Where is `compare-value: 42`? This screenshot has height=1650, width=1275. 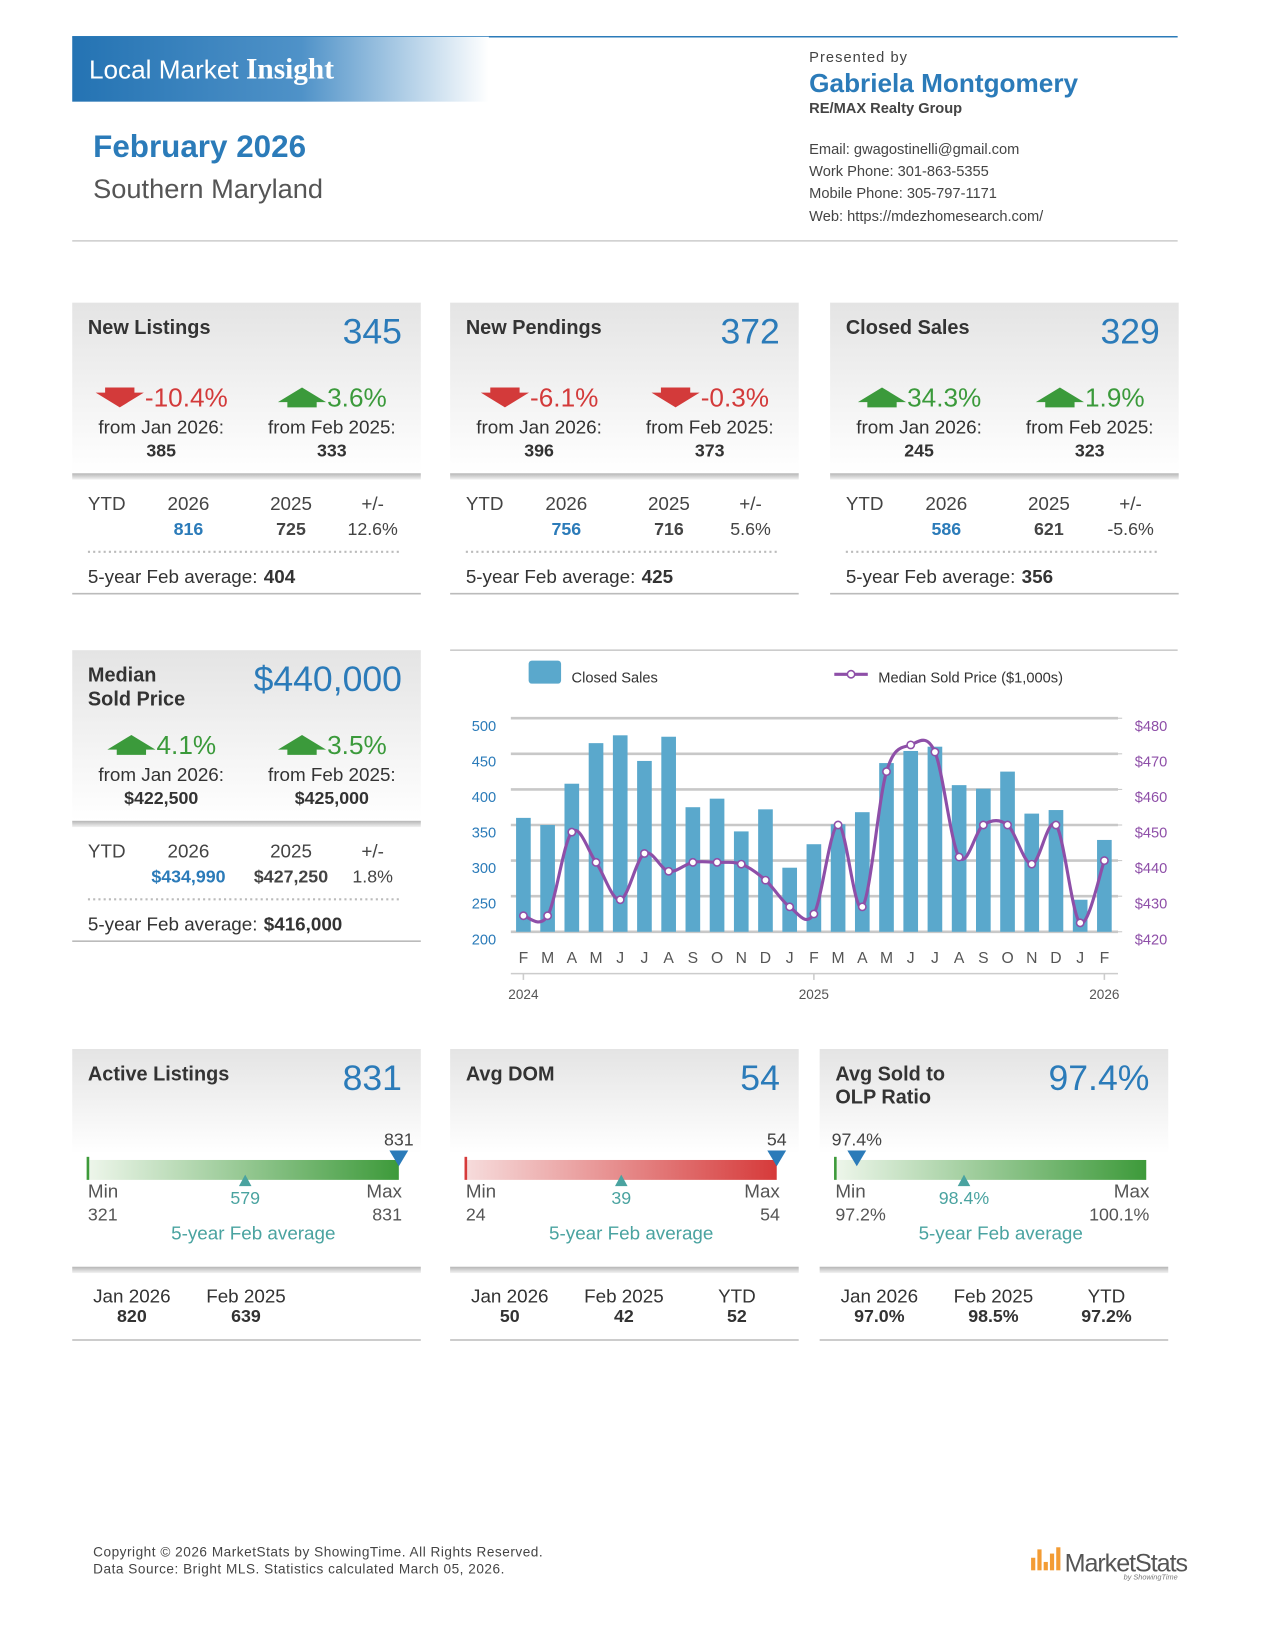 compare-value: 42 is located at coordinates (624, 1316).